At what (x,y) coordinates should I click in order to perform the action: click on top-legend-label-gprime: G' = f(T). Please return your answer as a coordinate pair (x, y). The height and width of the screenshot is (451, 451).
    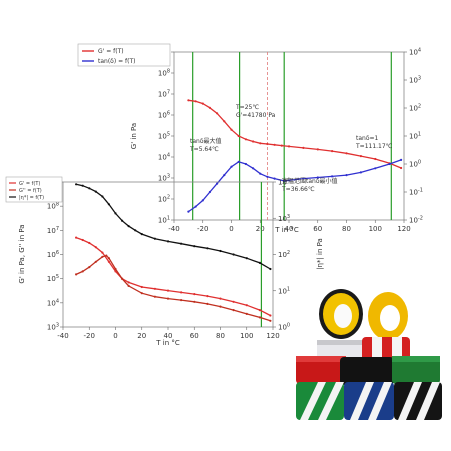
    Looking at the image, I should click on (111, 51).